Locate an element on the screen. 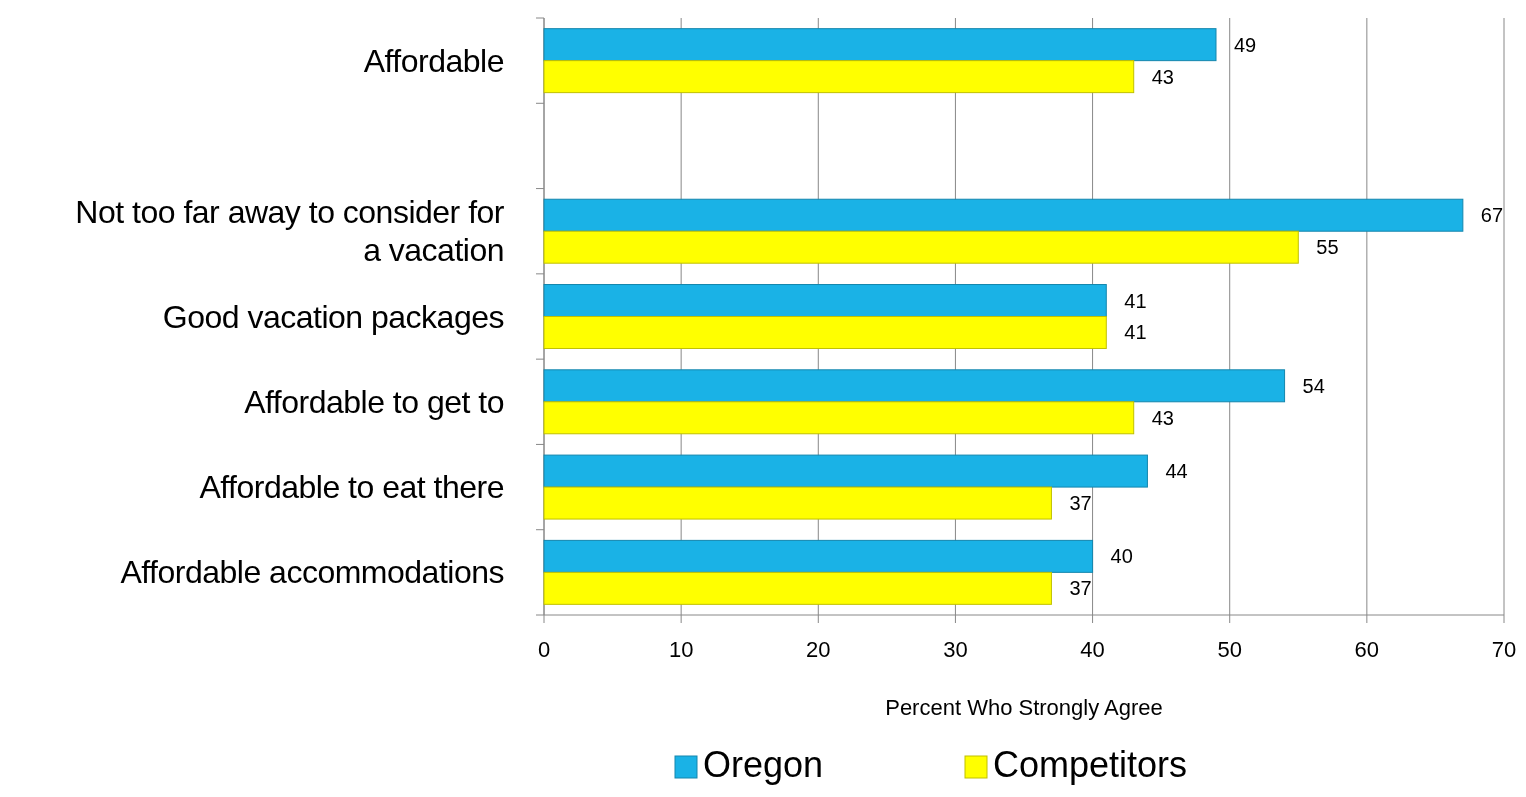 The image size is (1526, 797). y-tick-label: Good vacation packages is located at coordinates (333, 316).